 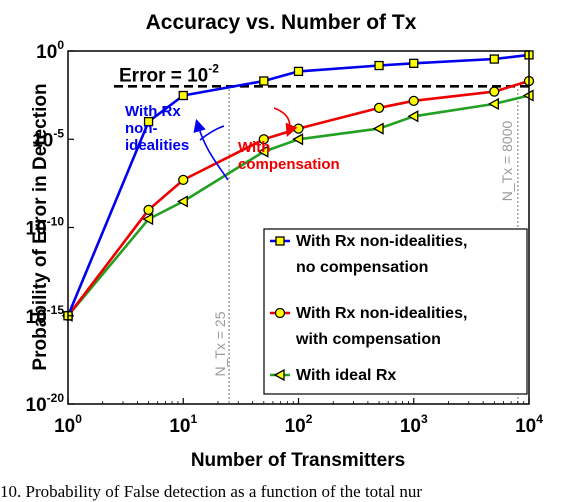 I want to click on y-tick-label: 10⁻⁵, so click(x=48, y=138).